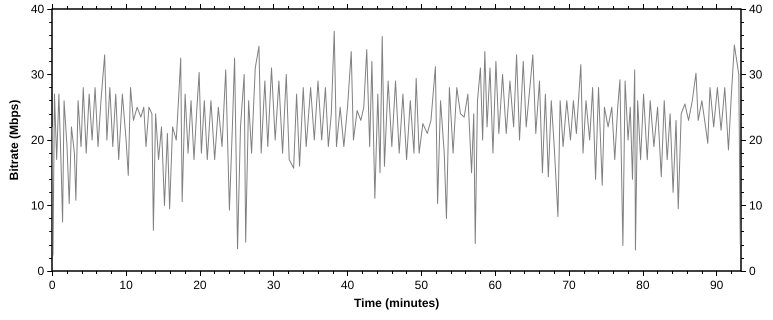 The height and width of the screenshot is (320, 773). Describe the element at coordinates (37, 140) in the screenshot. I see `y-tick-label: 20` at that location.